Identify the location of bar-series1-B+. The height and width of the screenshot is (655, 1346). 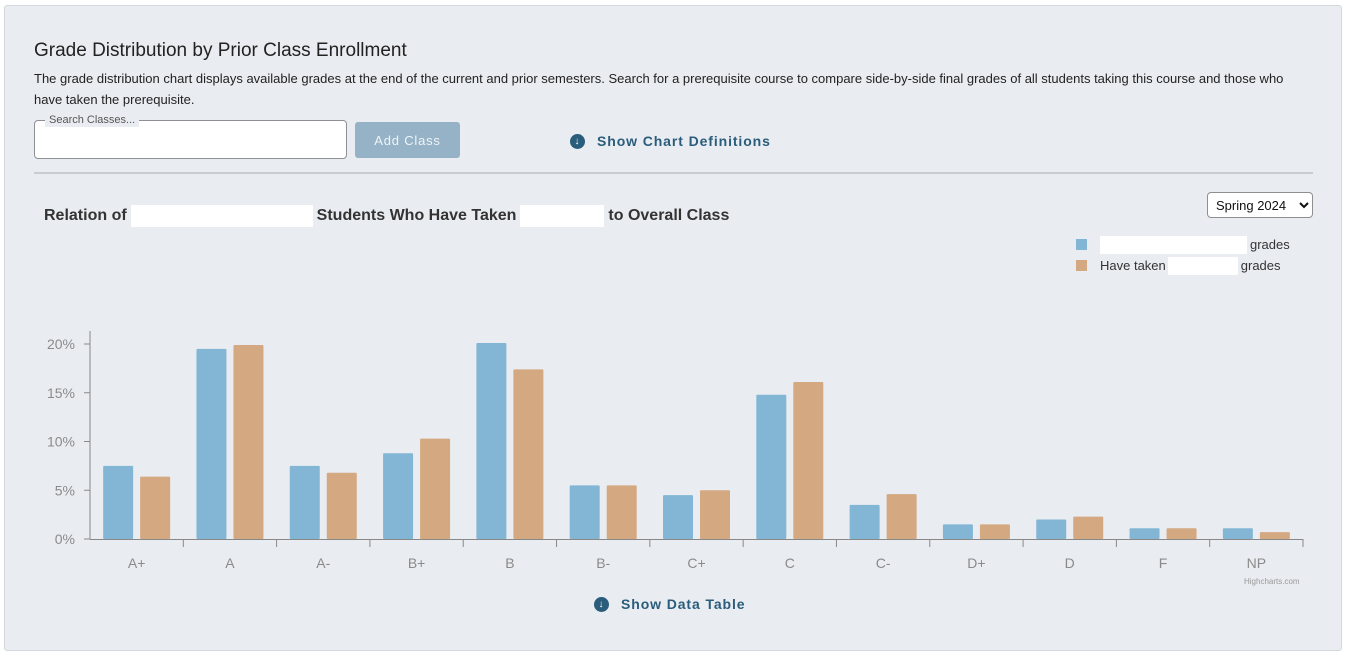
(398, 496).